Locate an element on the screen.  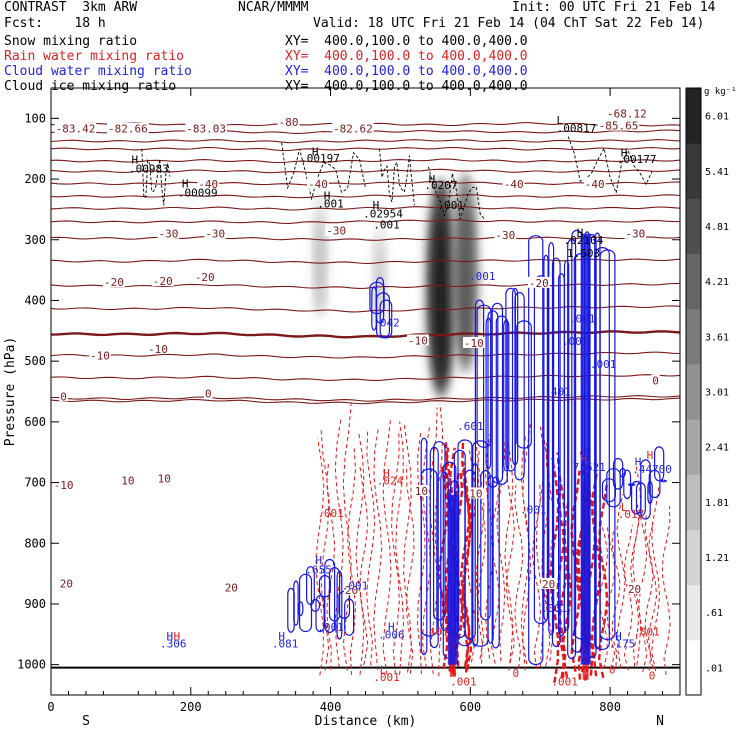
extrema-label-60: 0 is located at coordinates (612, 670).